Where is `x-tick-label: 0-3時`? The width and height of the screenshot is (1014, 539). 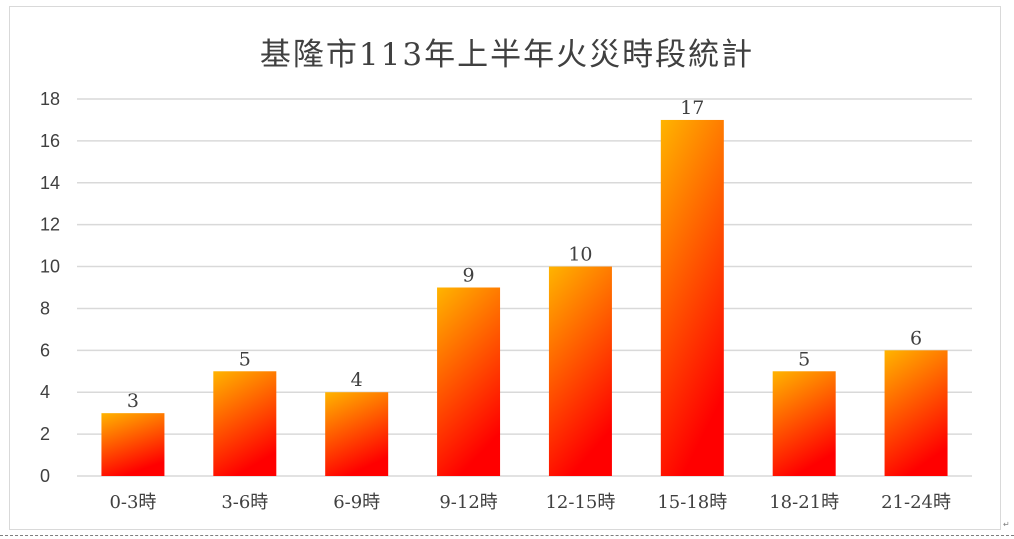 x-tick-label: 0-3時 is located at coordinates (132, 502).